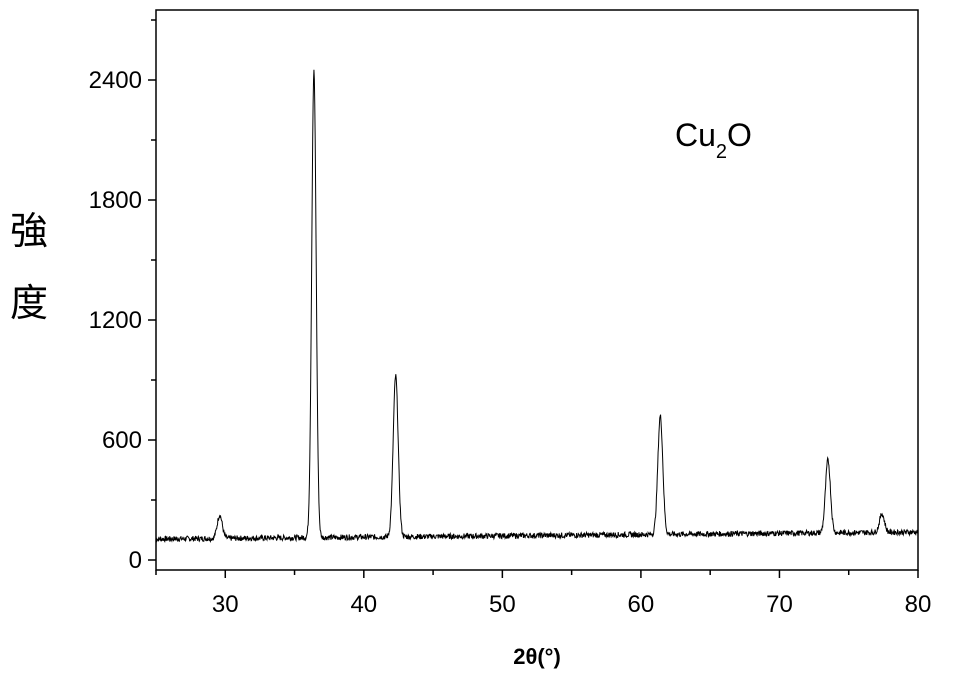  Describe the element at coordinates (122, 296) in the screenshot. I see `y-axis-ticks: 0 600 1200 1800 2400` at that location.